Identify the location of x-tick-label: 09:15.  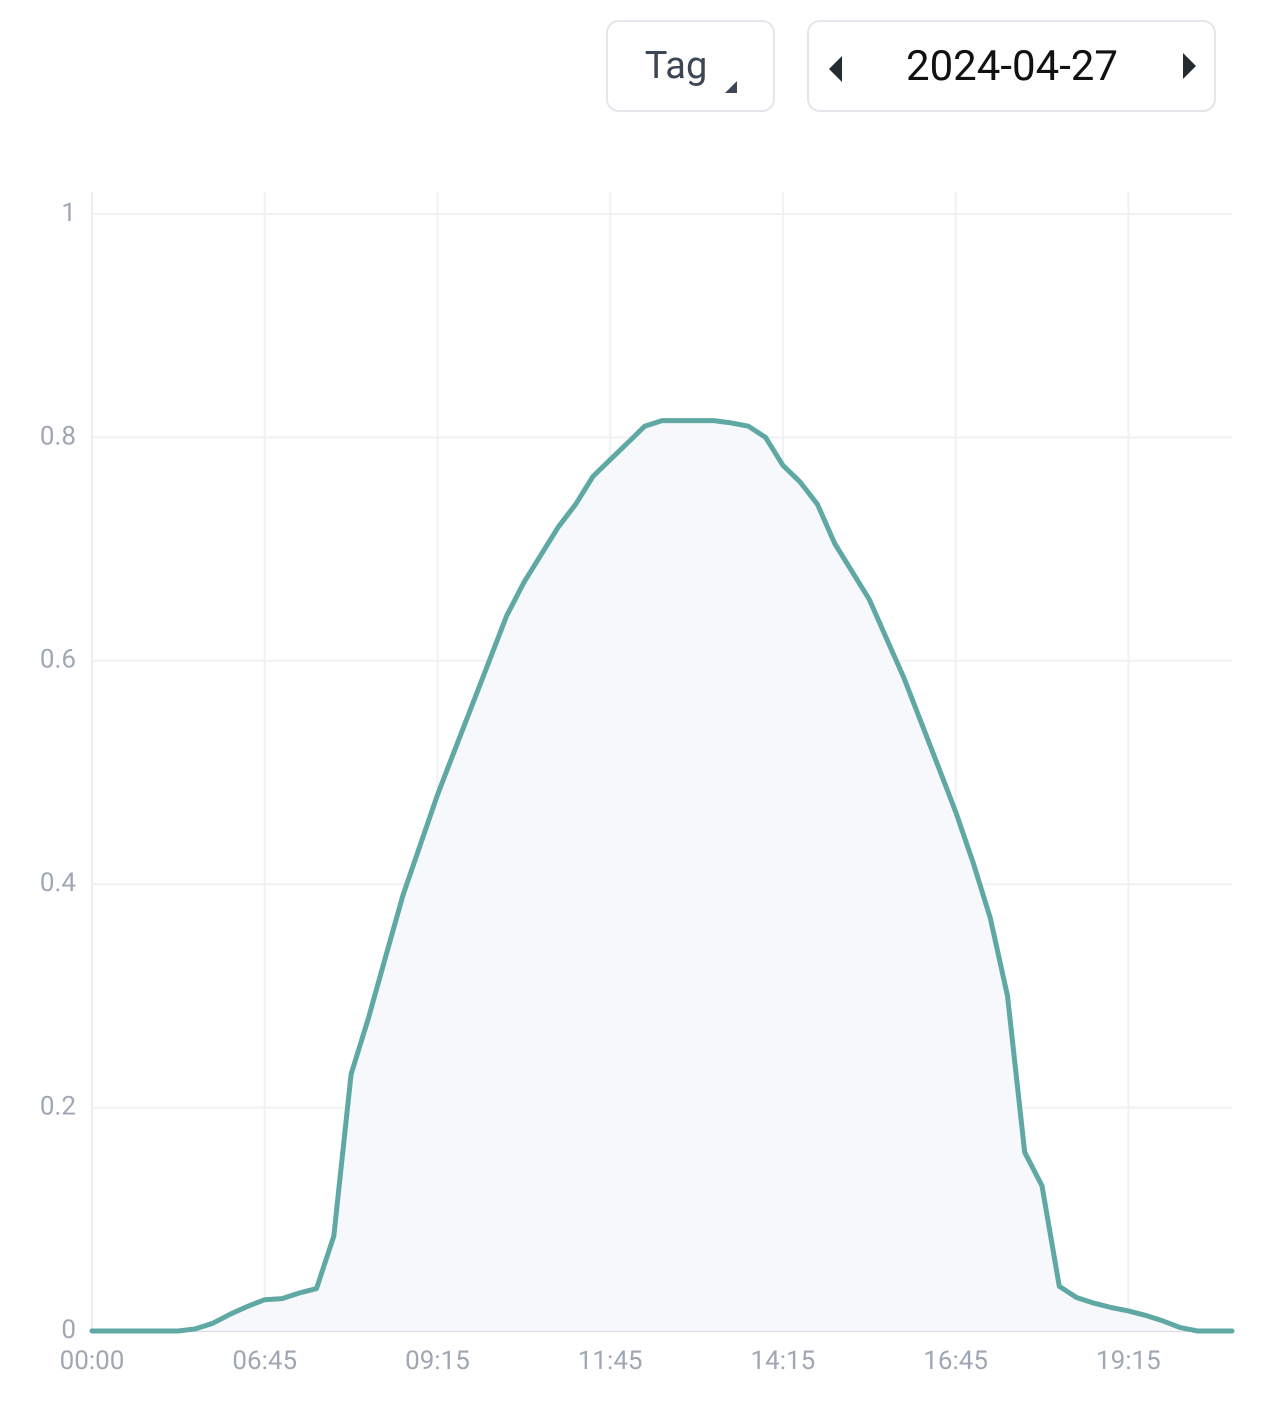
(437, 1361).